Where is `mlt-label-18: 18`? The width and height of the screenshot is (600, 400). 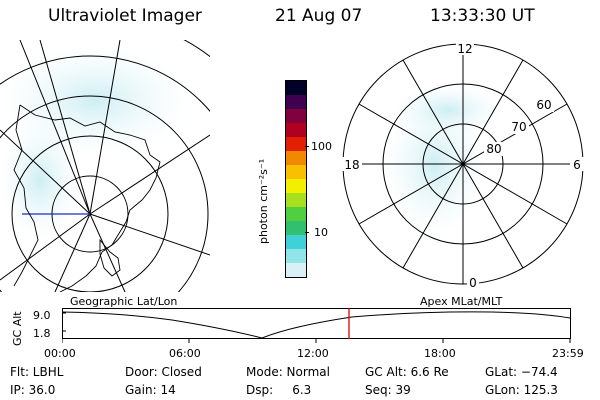
mlt-label-18: 18 is located at coordinates (351, 165).